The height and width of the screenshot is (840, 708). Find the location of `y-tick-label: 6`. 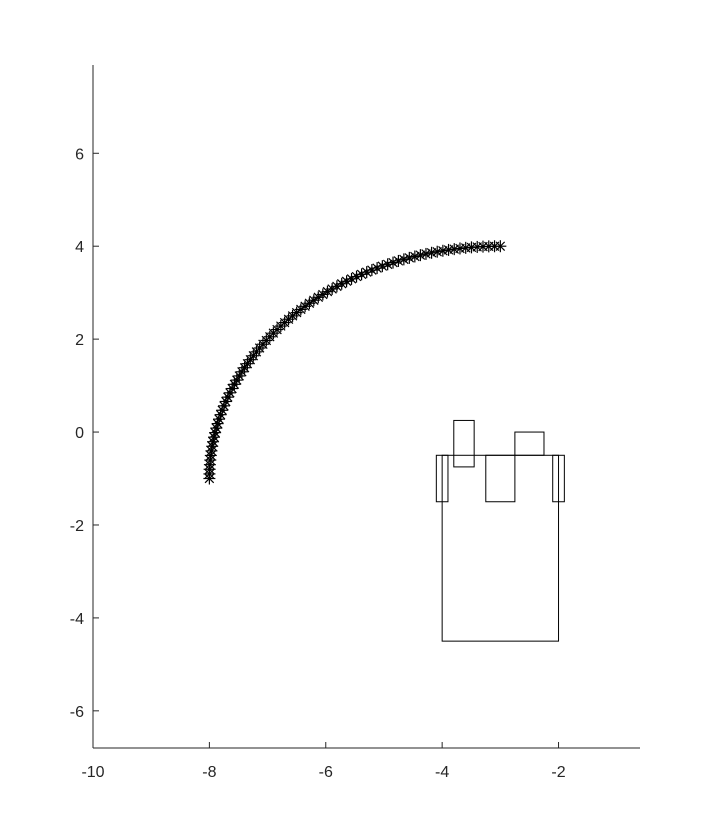

y-tick-label: 6 is located at coordinates (79, 154).